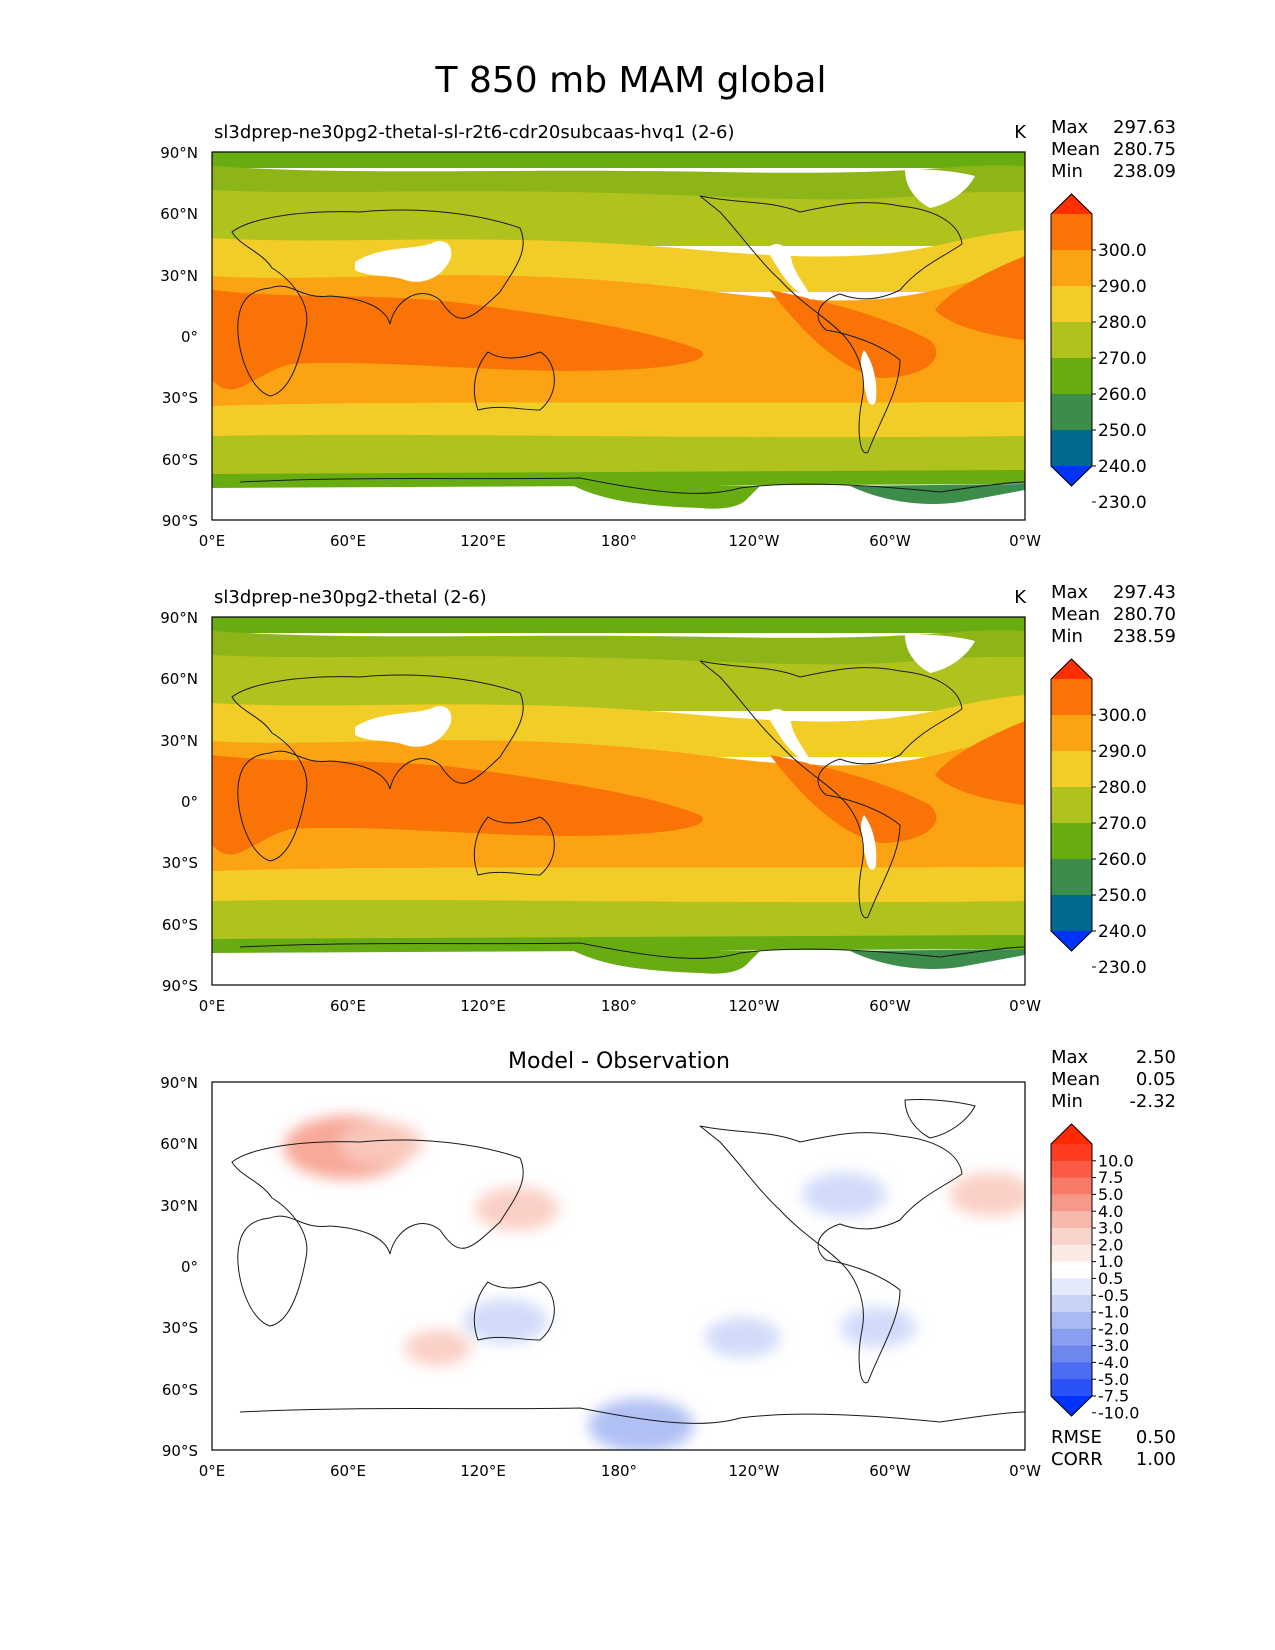 The width and height of the screenshot is (1275, 1650). What do you see at coordinates (641, 1424) in the screenshot?
I see `negative-anomaly` at bounding box center [641, 1424].